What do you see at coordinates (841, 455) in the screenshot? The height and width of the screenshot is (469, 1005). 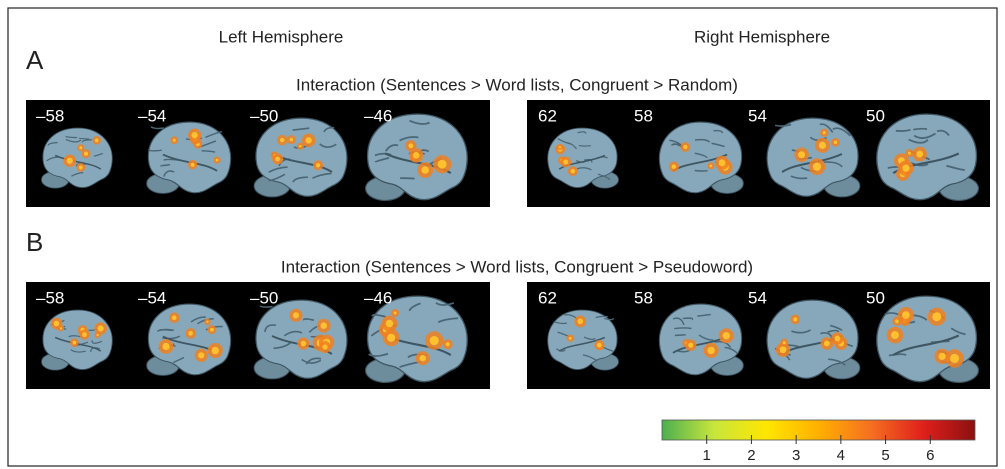 I see `colorbar-tick-label: 4` at bounding box center [841, 455].